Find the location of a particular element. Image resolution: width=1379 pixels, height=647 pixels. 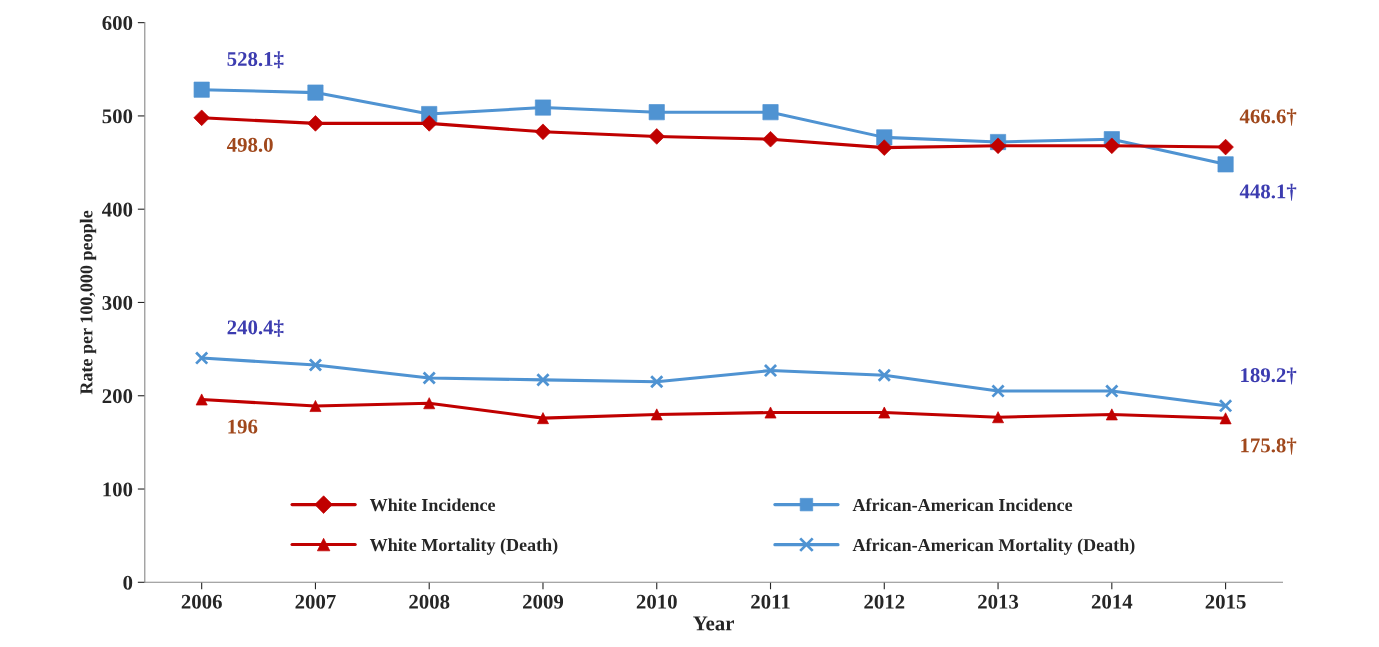

annotation: 175.8† is located at coordinates (1269, 446).